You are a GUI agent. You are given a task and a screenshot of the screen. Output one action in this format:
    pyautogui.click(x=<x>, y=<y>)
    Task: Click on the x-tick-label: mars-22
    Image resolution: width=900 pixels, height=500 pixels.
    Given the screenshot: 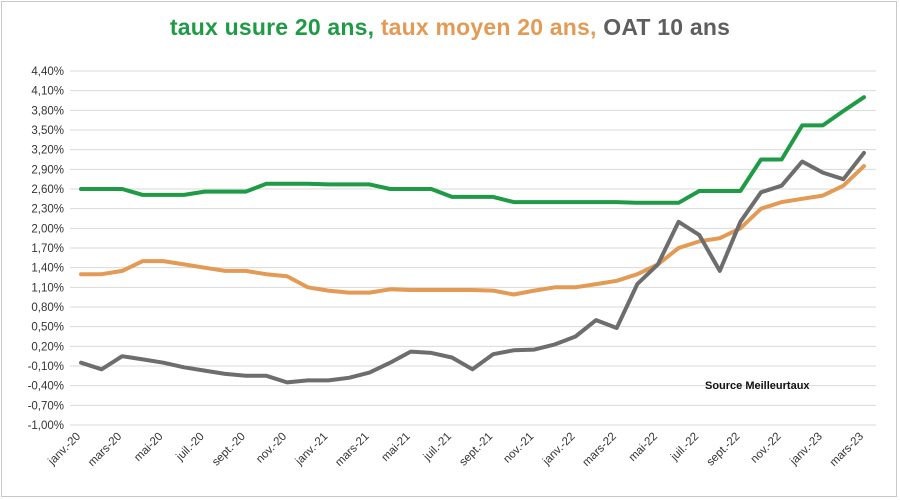 What is the action you would take?
    pyautogui.click(x=600, y=450)
    